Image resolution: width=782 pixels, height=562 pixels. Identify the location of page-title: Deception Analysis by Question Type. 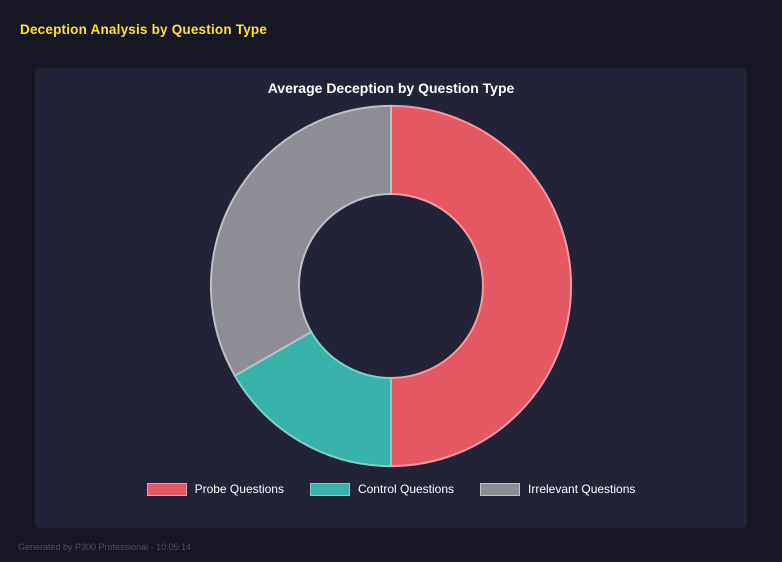
(144, 29).